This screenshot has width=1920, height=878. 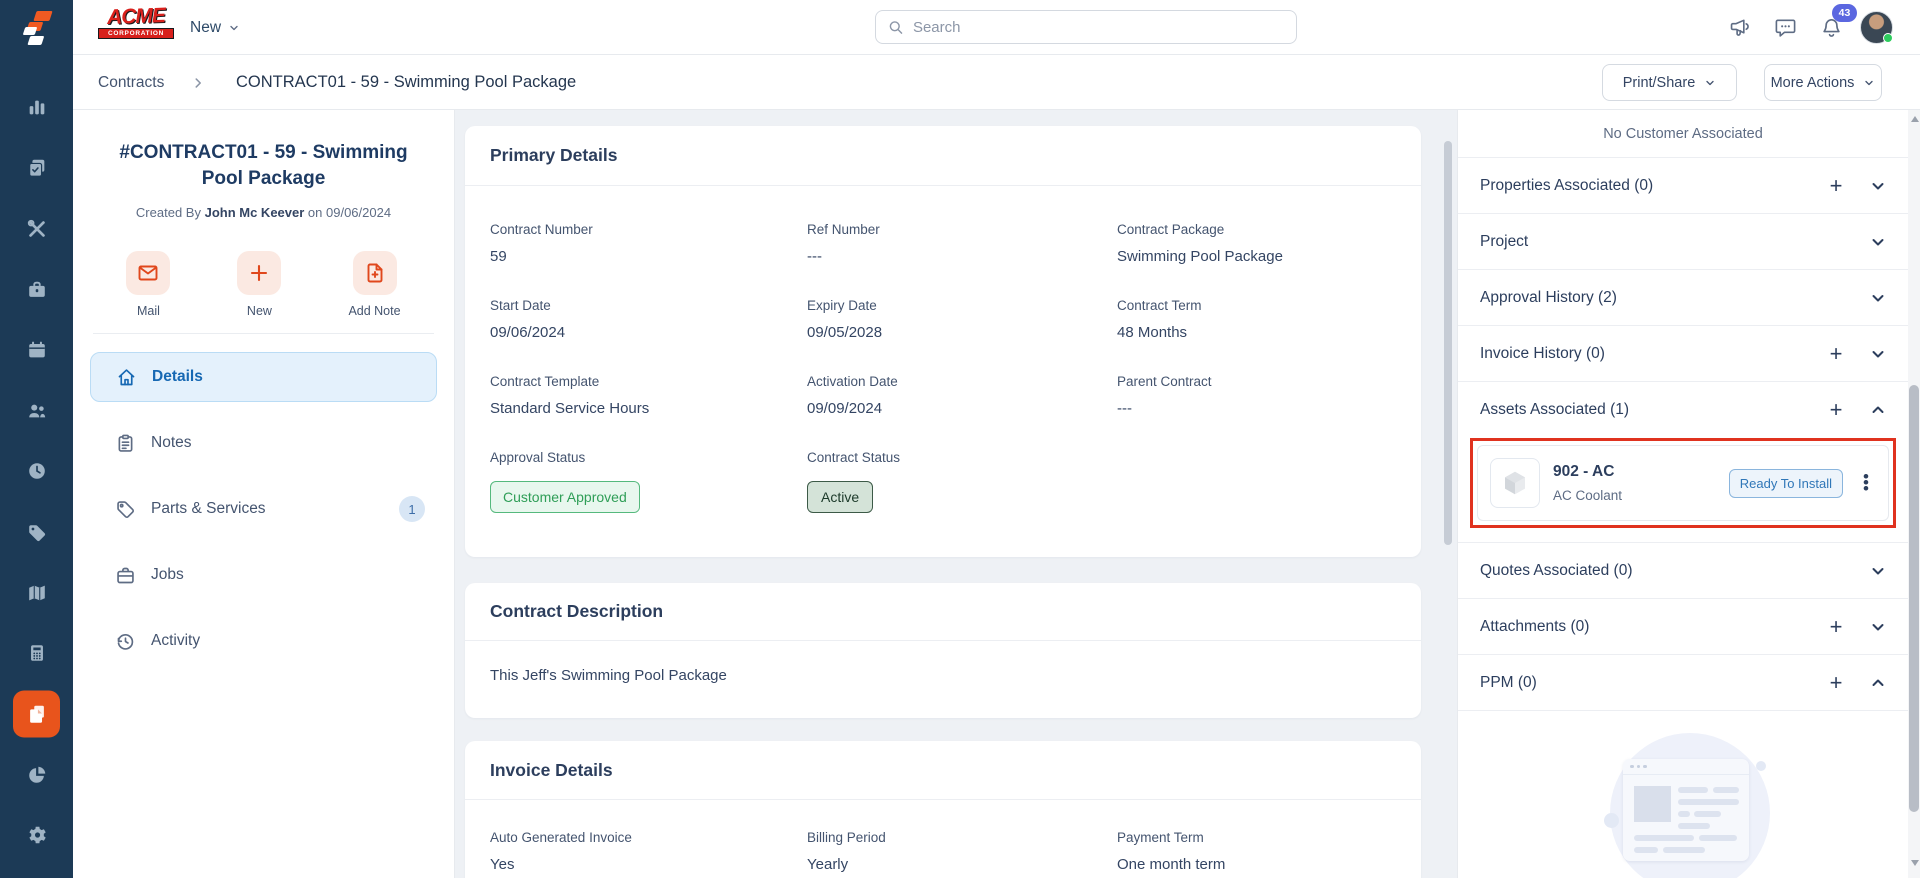 What do you see at coordinates (1683, 794) in the screenshot?
I see `ppm-empty-illustration` at bounding box center [1683, 794].